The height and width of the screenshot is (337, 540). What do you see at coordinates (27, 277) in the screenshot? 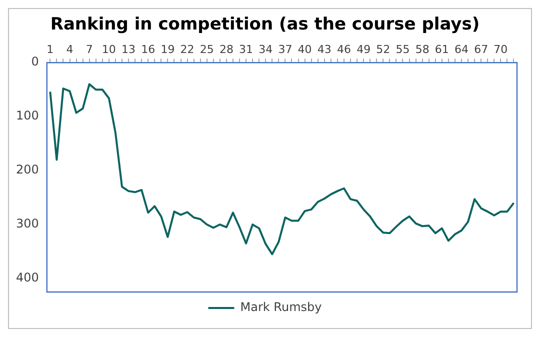
I see `y-tick-label: 400` at bounding box center [27, 277].